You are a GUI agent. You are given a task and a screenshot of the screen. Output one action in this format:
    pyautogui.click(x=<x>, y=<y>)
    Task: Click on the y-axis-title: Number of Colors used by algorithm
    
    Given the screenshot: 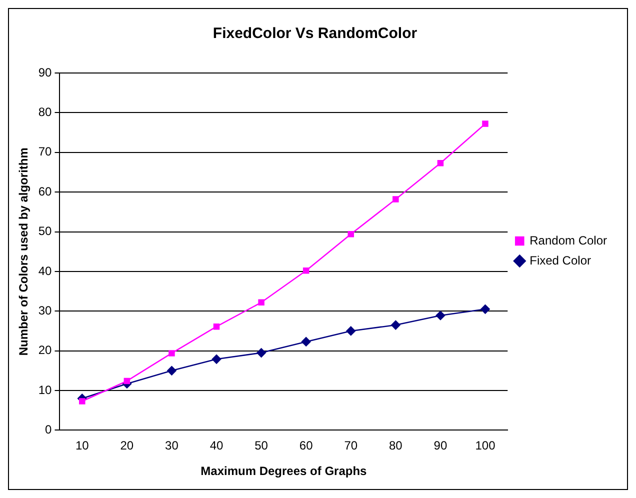 What is the action you would take?
    pyautogui.click(x=23, y=252)
    